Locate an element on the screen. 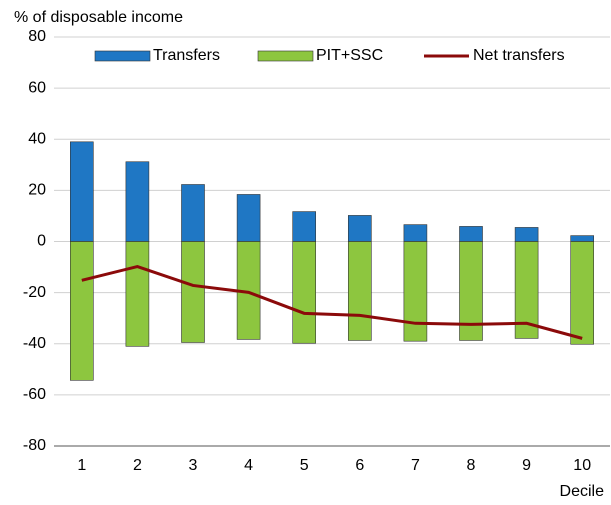 The height and width of the screenshot is (505, 611). x-tick-label: 3 is located at coordinates (193, 465).